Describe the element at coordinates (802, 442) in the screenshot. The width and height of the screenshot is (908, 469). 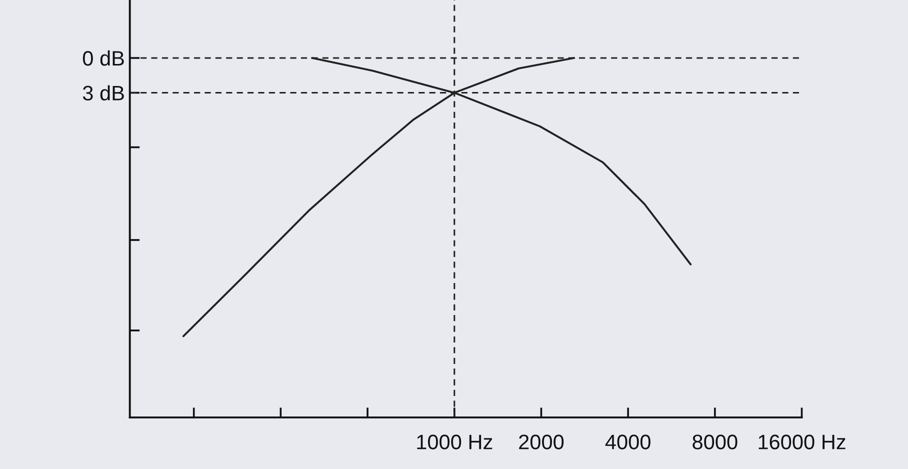
I see `x-tick-label: 16000 Hz` at that location.